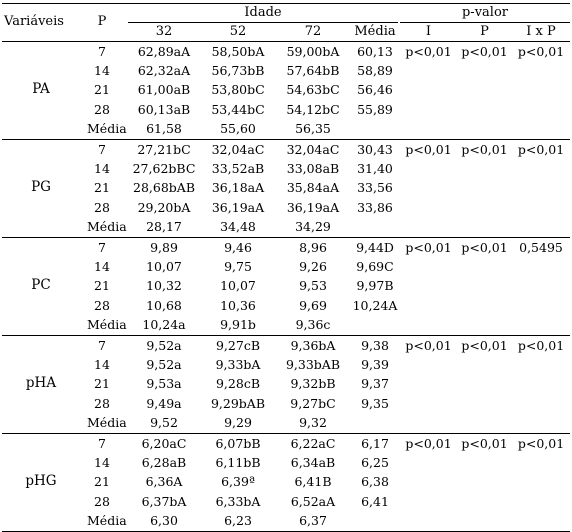 Image resolution: width=572 pixels, height=532 pixels. Describe the element at coordinates (375, 247) in the screenshot. I see `cell-media: 9,44D` at that location.